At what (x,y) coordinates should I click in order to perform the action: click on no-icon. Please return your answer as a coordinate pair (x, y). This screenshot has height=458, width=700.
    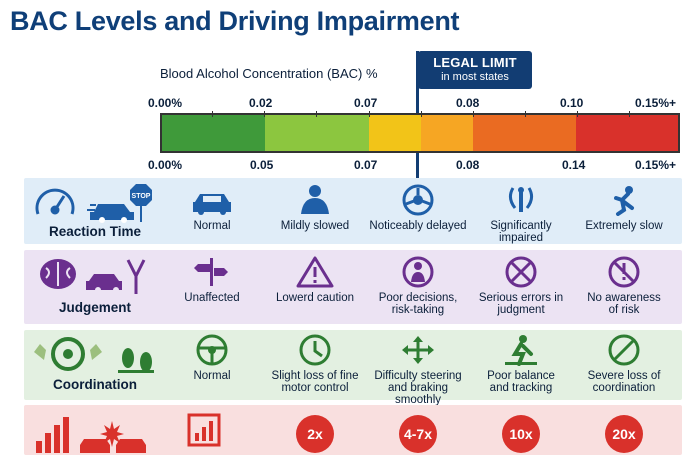
    Looking at the image, I should click on (521, 272).